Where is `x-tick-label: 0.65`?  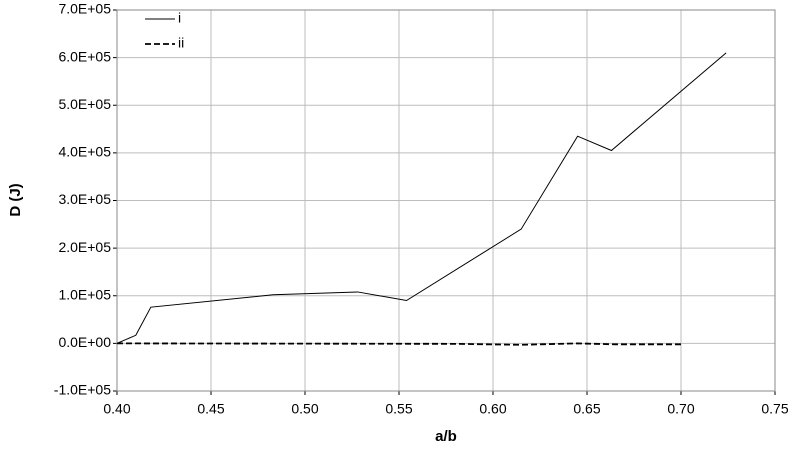
x-tick-label: 0.65 is located at coordinates (586, 409).